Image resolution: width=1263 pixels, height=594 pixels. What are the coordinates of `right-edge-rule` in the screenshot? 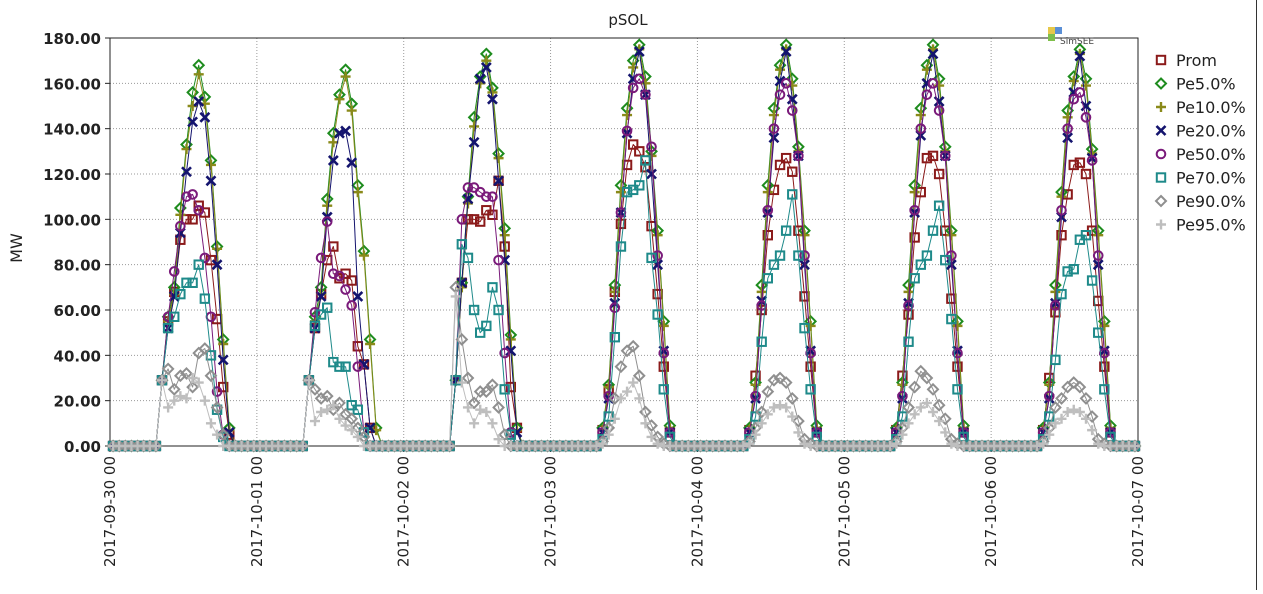 It's located at (1256, 295).